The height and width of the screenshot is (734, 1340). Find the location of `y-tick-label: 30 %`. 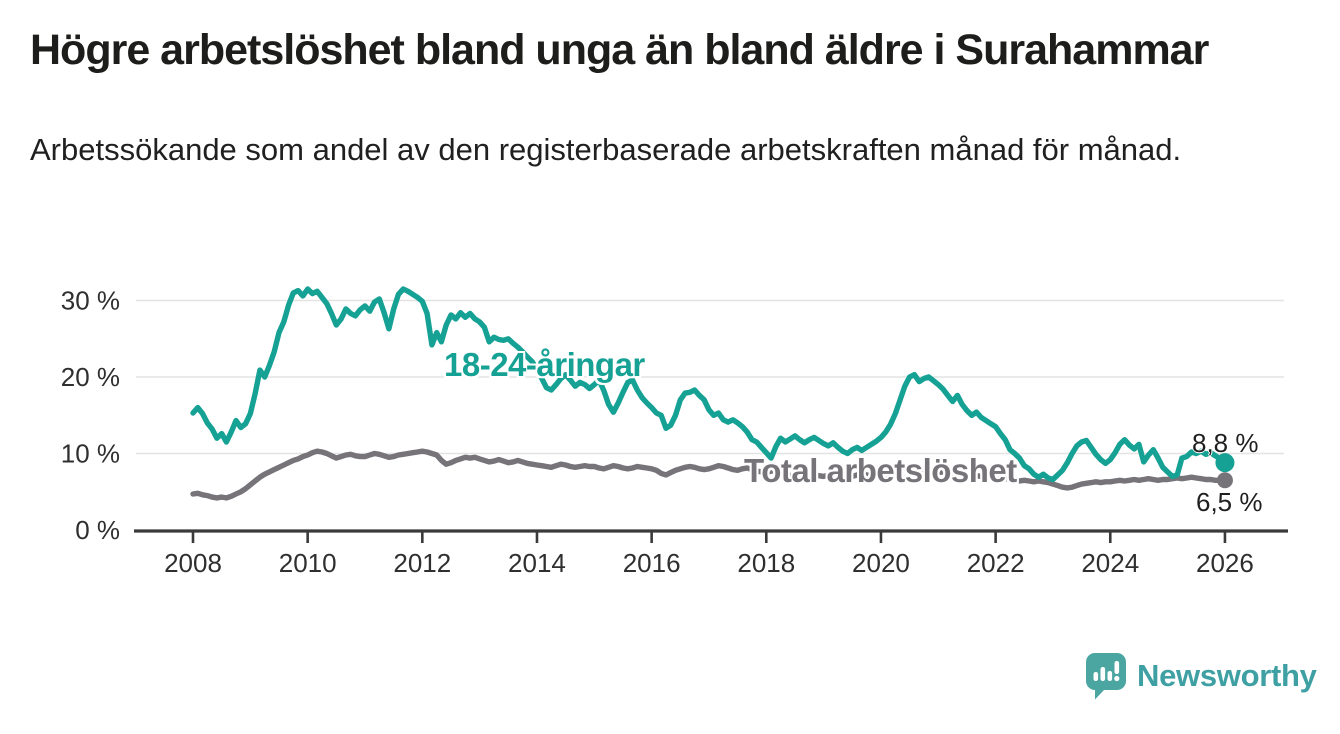

y-tick-label: 30 % is located at coordinates (90, 301).